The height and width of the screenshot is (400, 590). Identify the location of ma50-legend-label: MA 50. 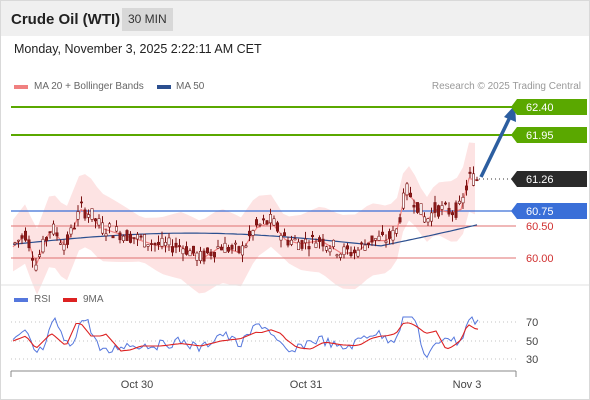
(190, 86).